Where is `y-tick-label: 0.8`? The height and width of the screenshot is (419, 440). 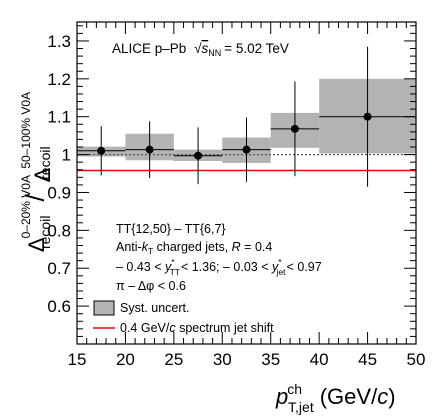
y-tick-label: 0.8 is located at coordinates (59, 230).